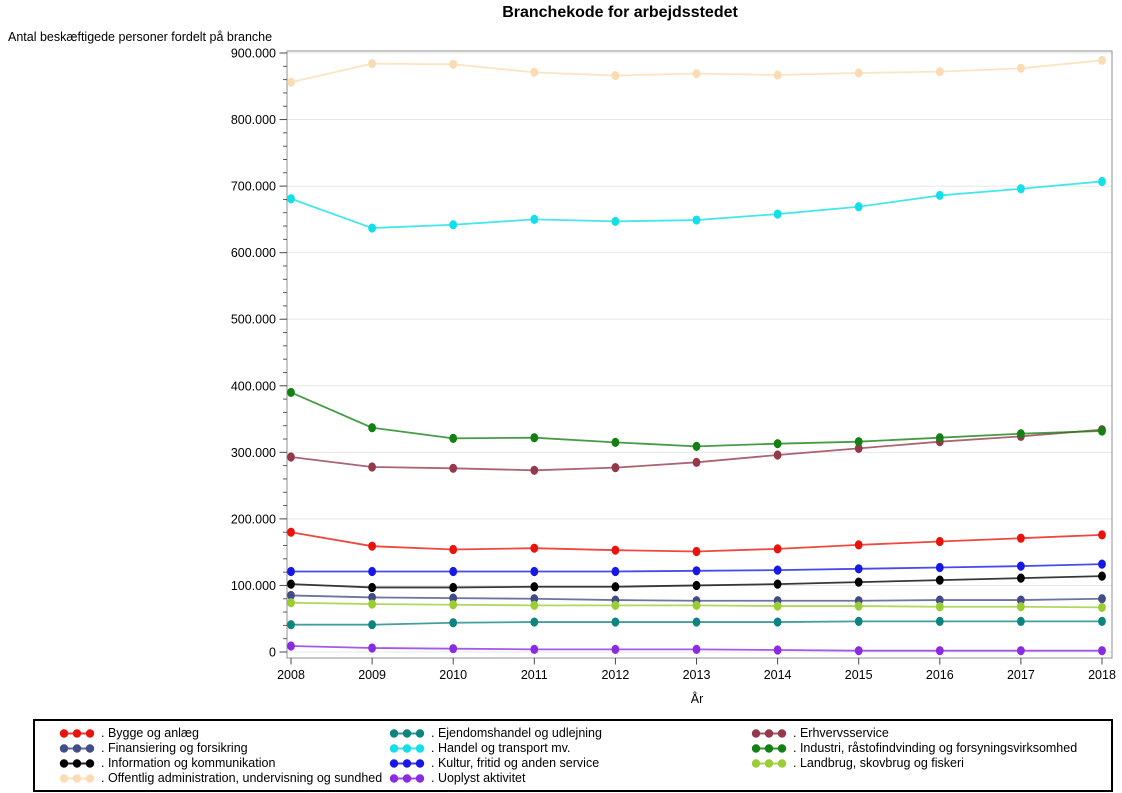 This screenshot has width=1122, height=793. What do you see at coordinates (940, 675) in the screenshot?
I see `x-tick-label: 2016` at bounding box center [940, 675].